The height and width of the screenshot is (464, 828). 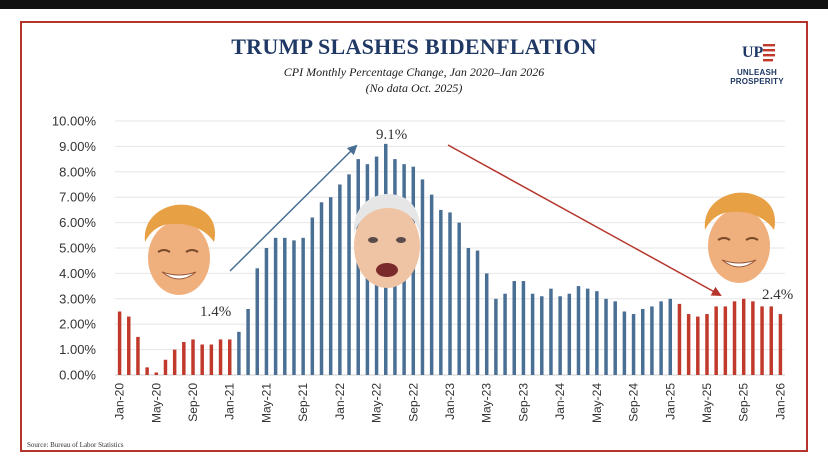 I want to click on x-tick-label: Jan-24, so click(x=560, y=401).